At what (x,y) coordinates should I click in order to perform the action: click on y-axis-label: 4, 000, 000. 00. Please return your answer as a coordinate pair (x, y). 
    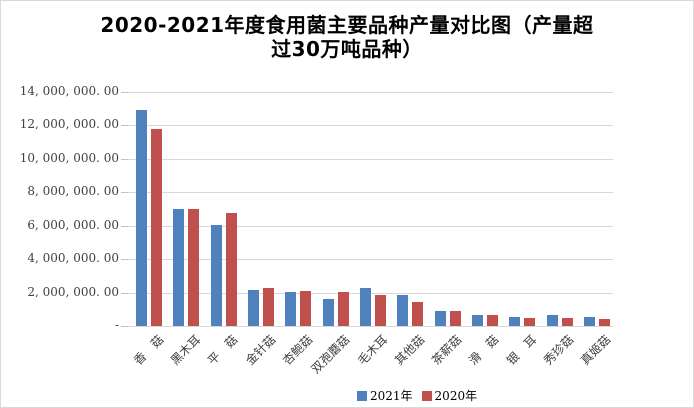
    Looking at the image, I should click on (73, 258).